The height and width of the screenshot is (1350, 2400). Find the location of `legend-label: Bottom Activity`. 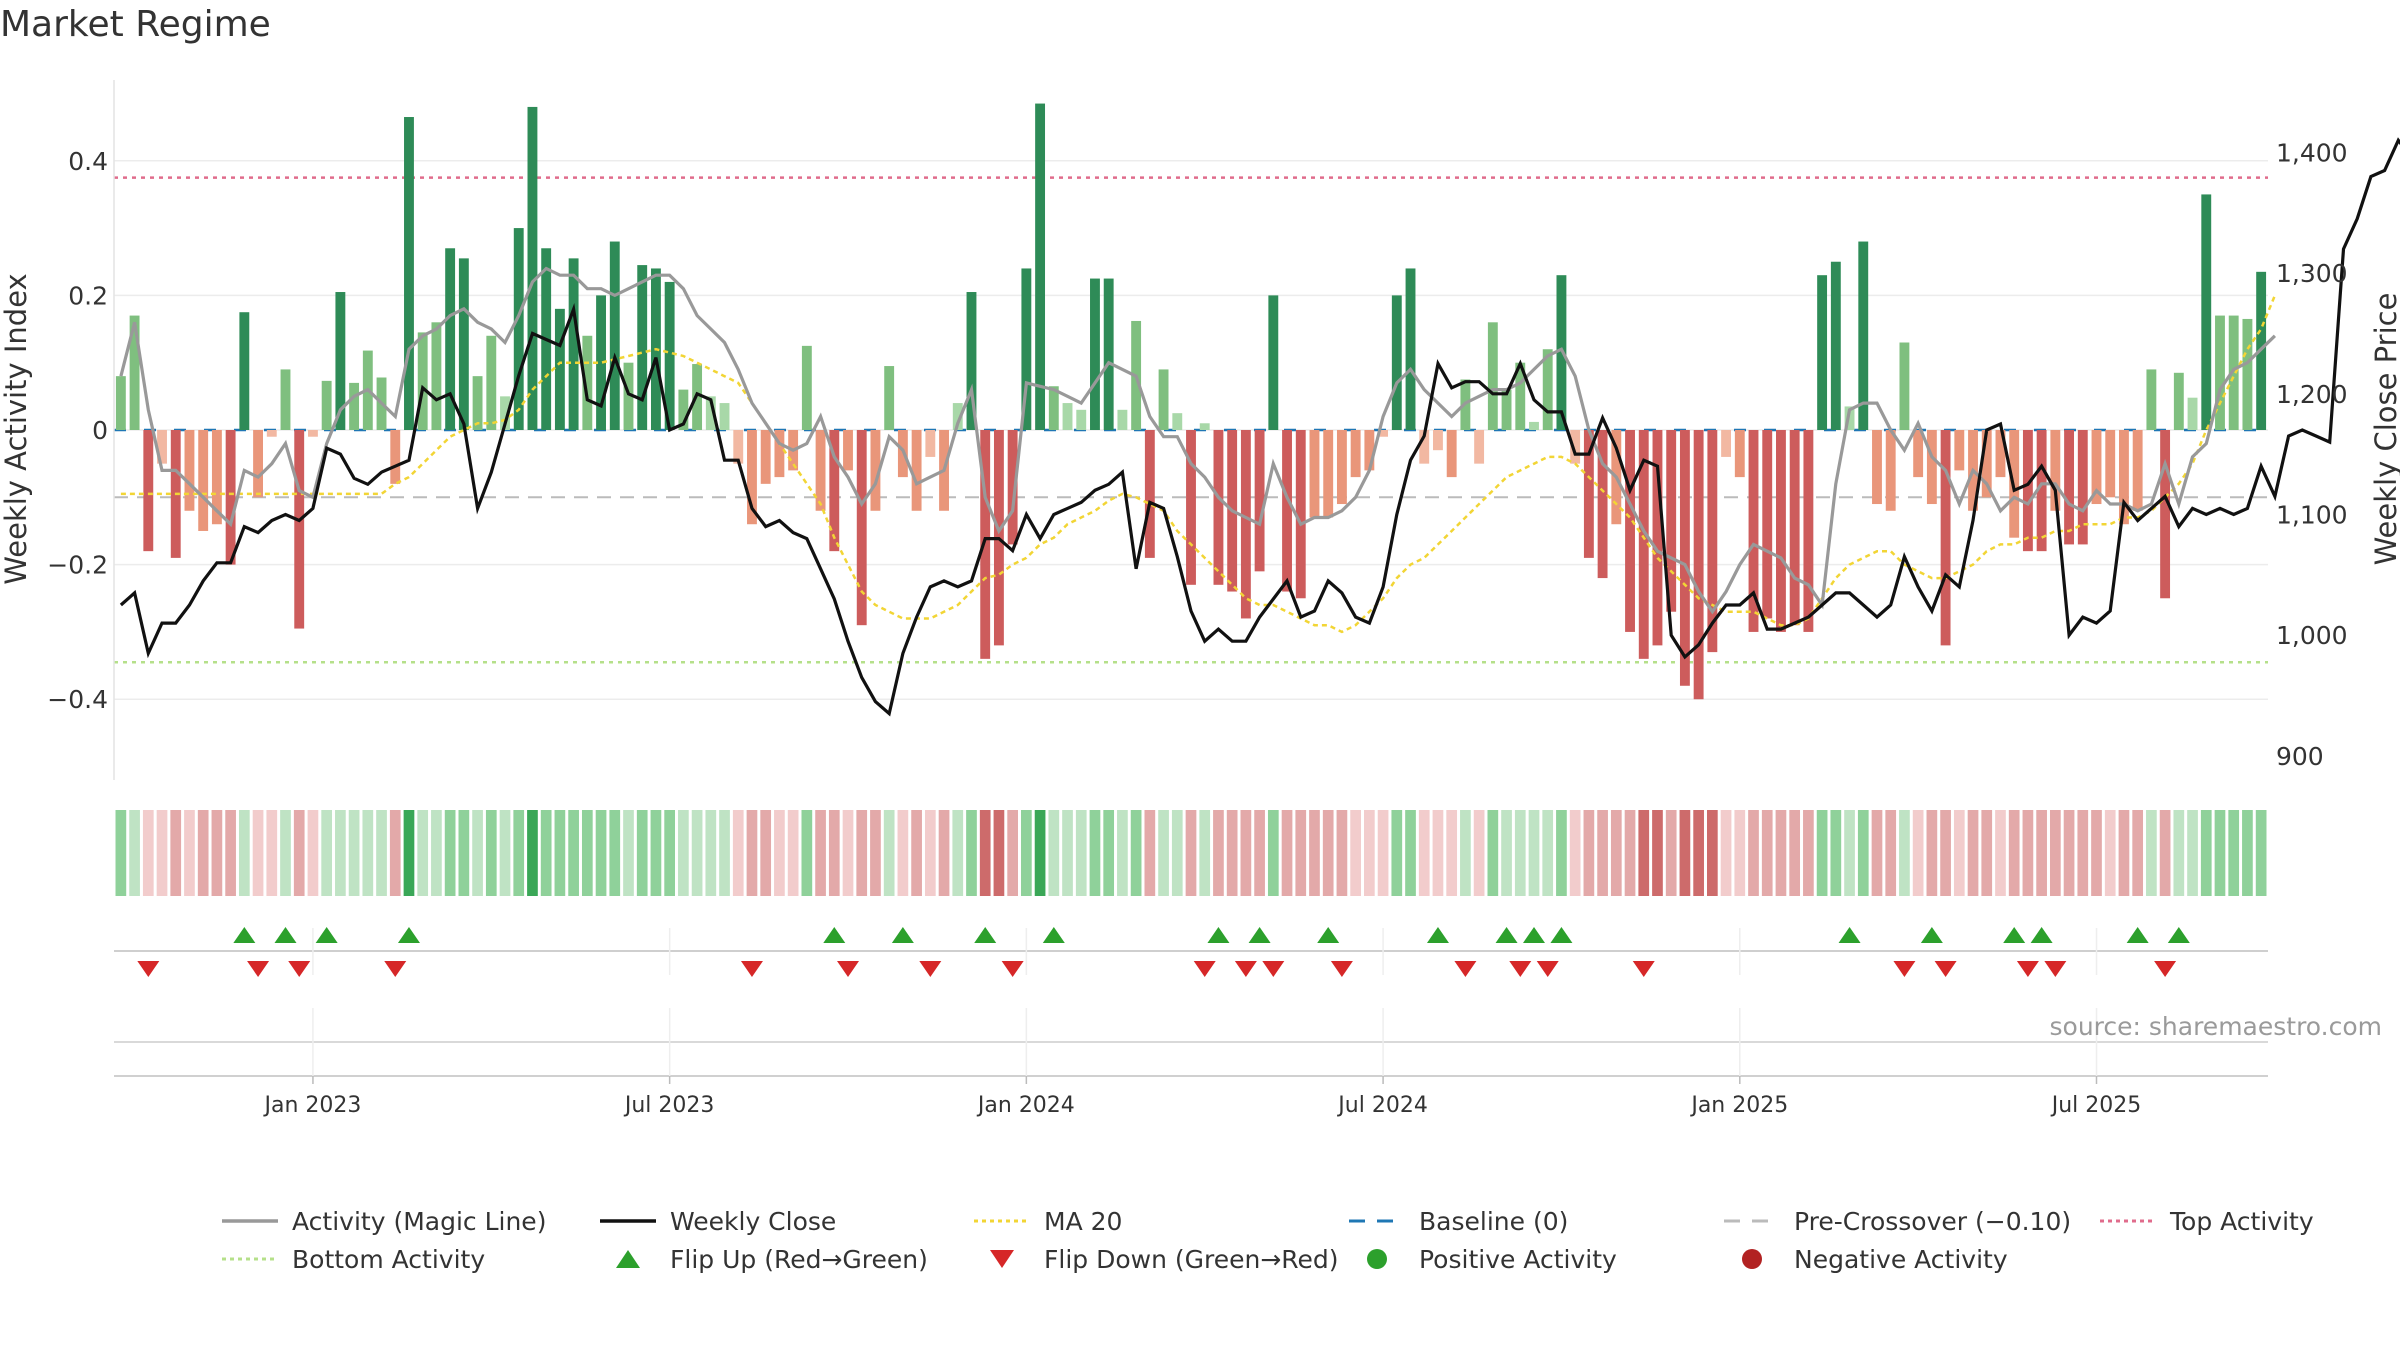

legend-label: Bottom Activity is located at coordinates (389, 1259).